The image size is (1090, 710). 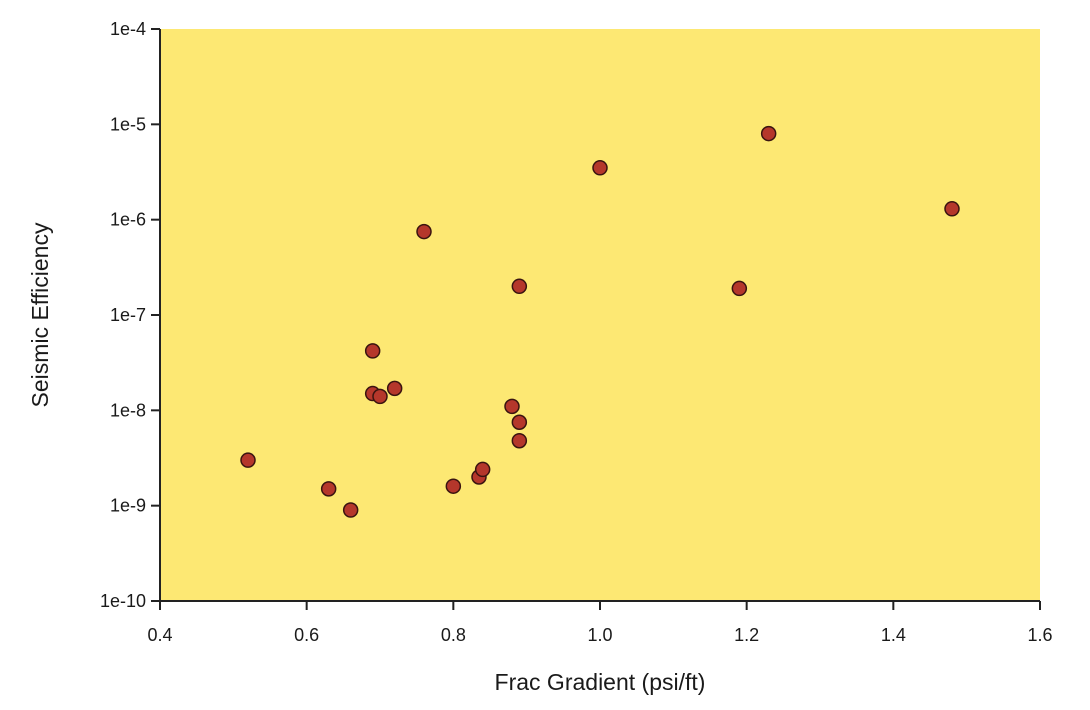 What do you see at coordinates (128, 29) in the screenshot?
I see `y-tick-label: 1e-4` at bounding box center [128, 29].